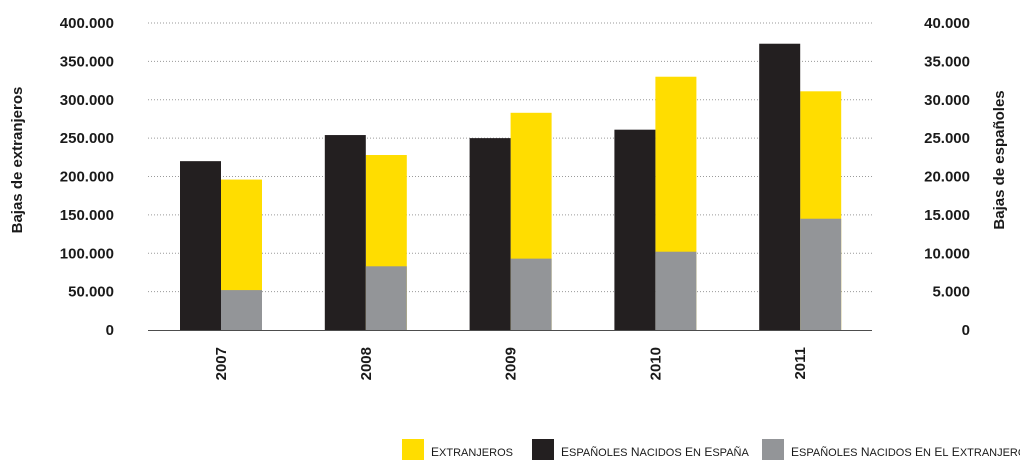 The width and height of the screenshot is (1020, 460). Describe the element at coordinates (947, 23) in the screenshot. I see `right-tick-label: 40.000` at that location.